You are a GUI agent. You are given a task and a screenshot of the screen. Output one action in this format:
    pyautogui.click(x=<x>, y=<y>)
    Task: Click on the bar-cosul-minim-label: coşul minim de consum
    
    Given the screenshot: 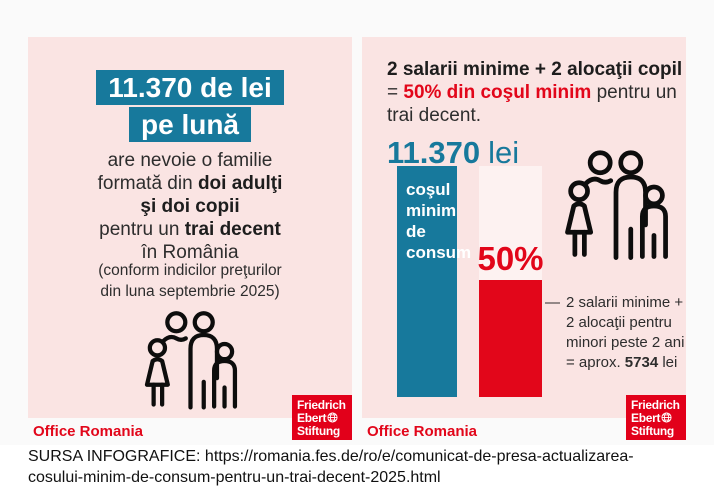 What is the action you would take?
    pyautogui.click(x=439, y=221)
    